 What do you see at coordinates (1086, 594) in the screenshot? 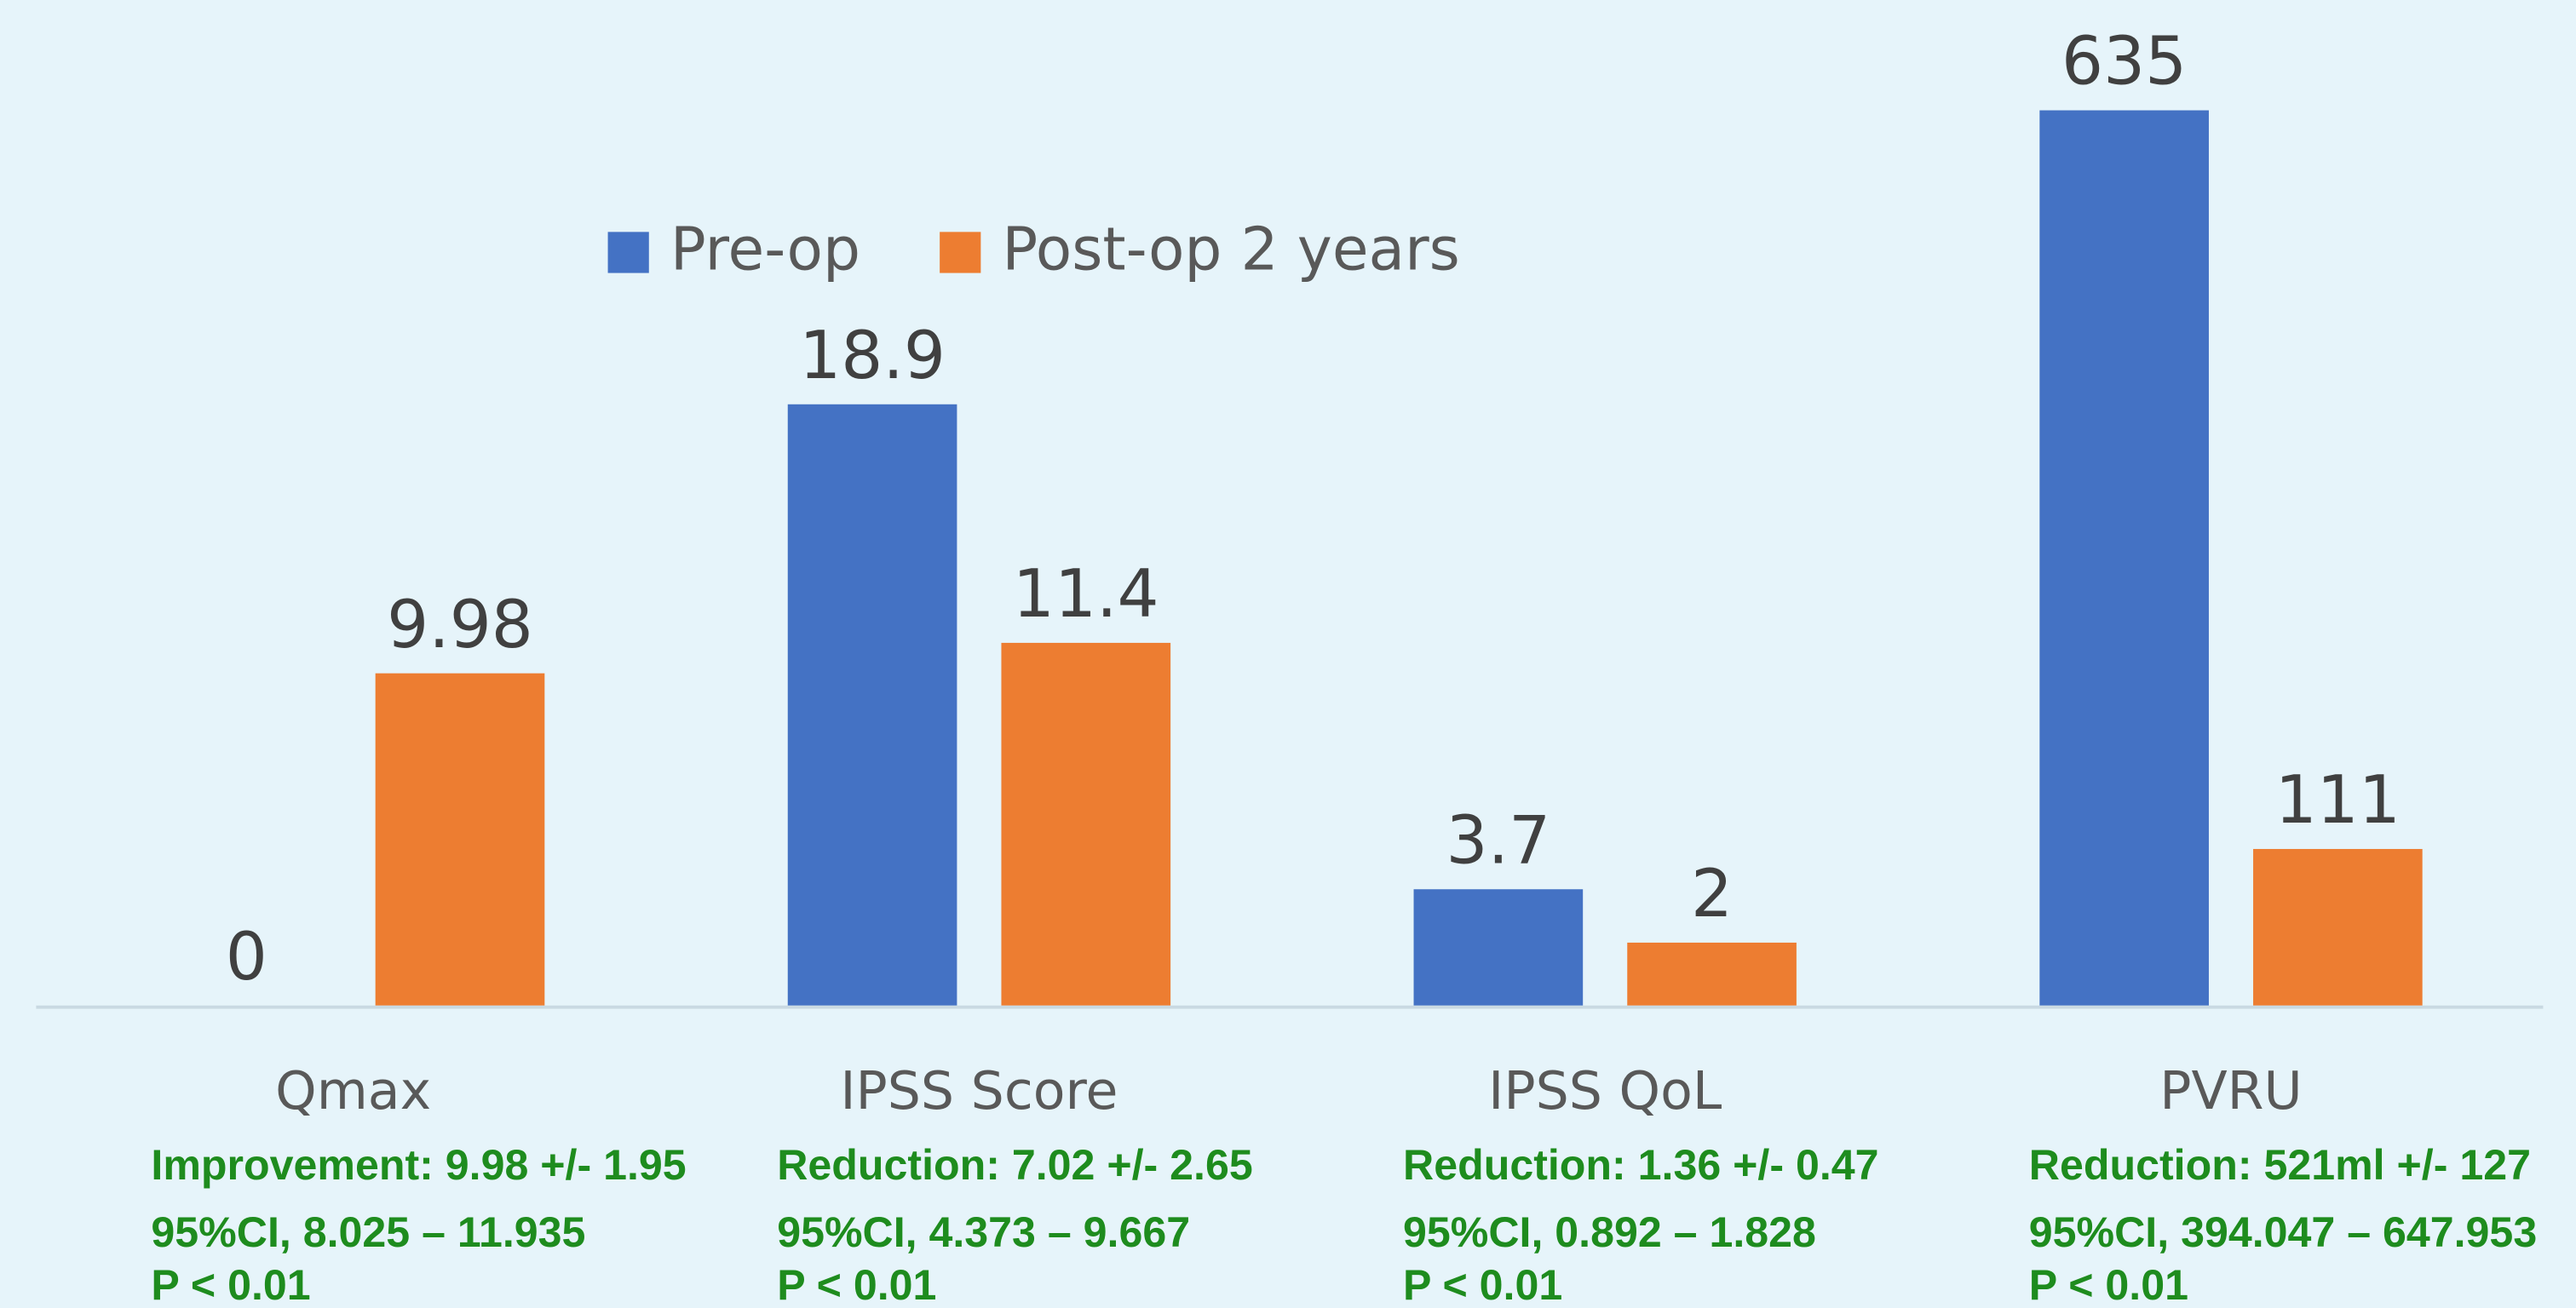
I see `value-label: 11.4` at bounding box center [1086, 594].